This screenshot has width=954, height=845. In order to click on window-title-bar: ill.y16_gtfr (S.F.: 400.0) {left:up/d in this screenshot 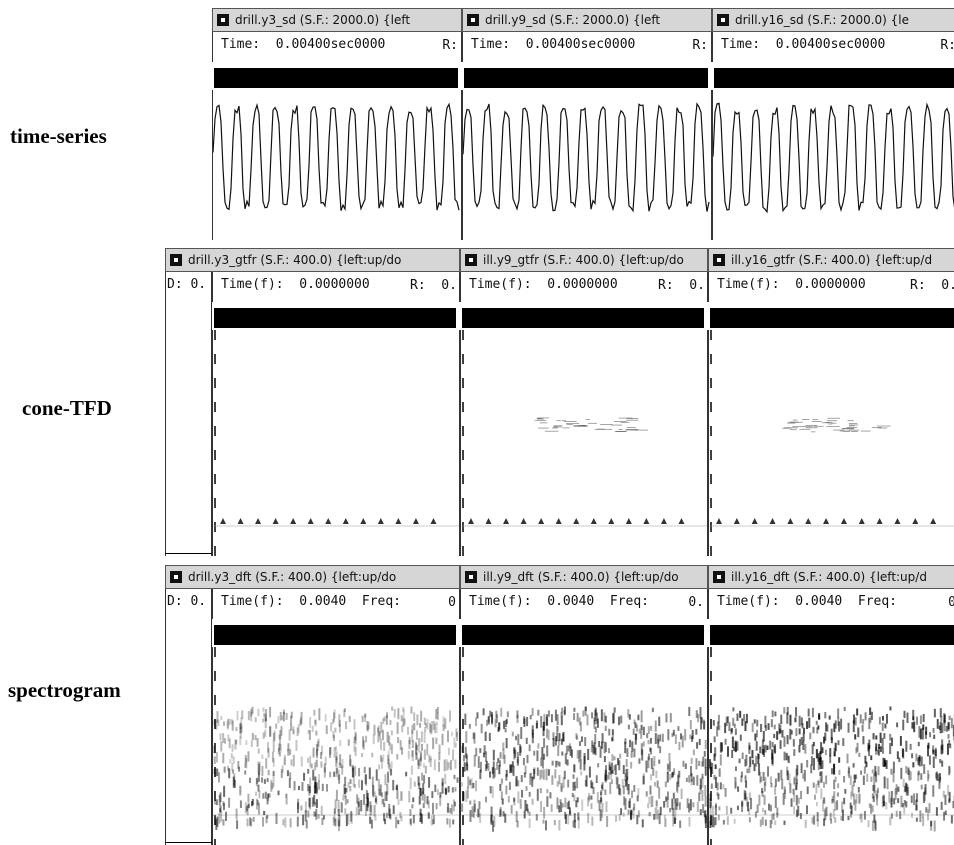, I will do `click(831, 260)`.